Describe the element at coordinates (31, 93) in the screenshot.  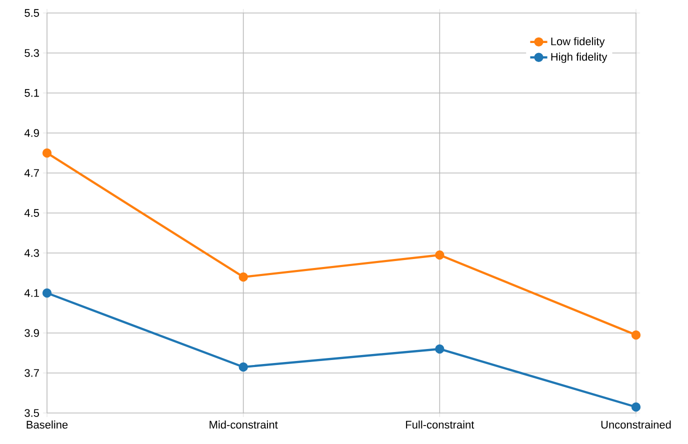
I see `y-tick-label: 5.1` at that location.